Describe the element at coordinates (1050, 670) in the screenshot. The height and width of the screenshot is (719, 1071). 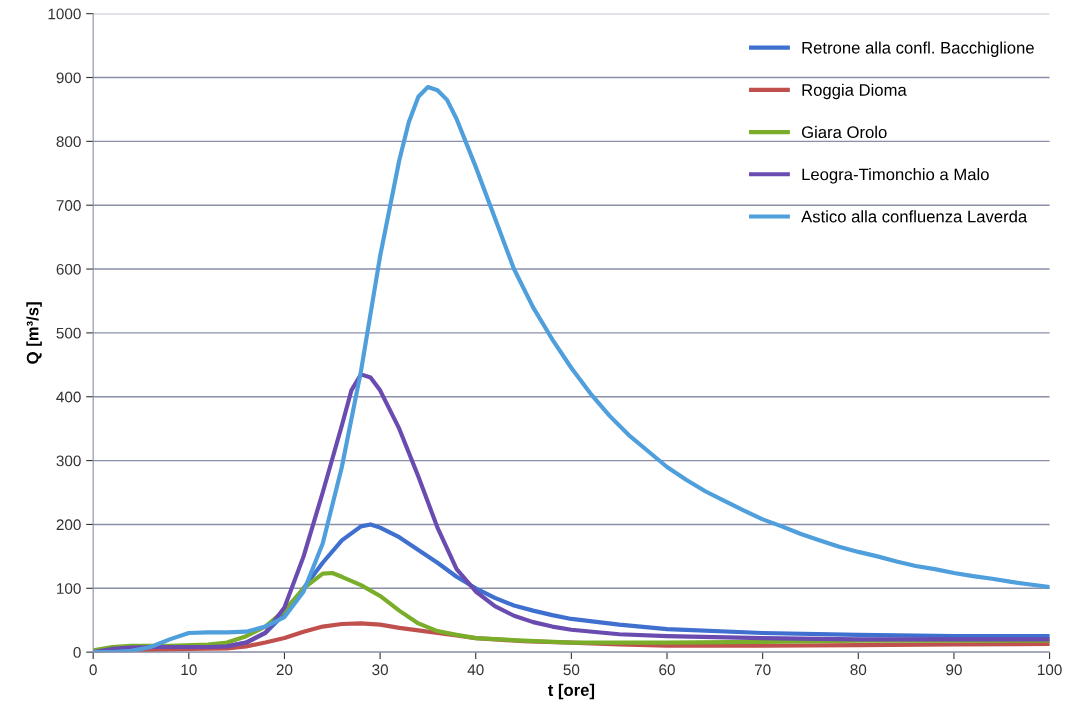
I see `x-tick-label: 100` at that location.